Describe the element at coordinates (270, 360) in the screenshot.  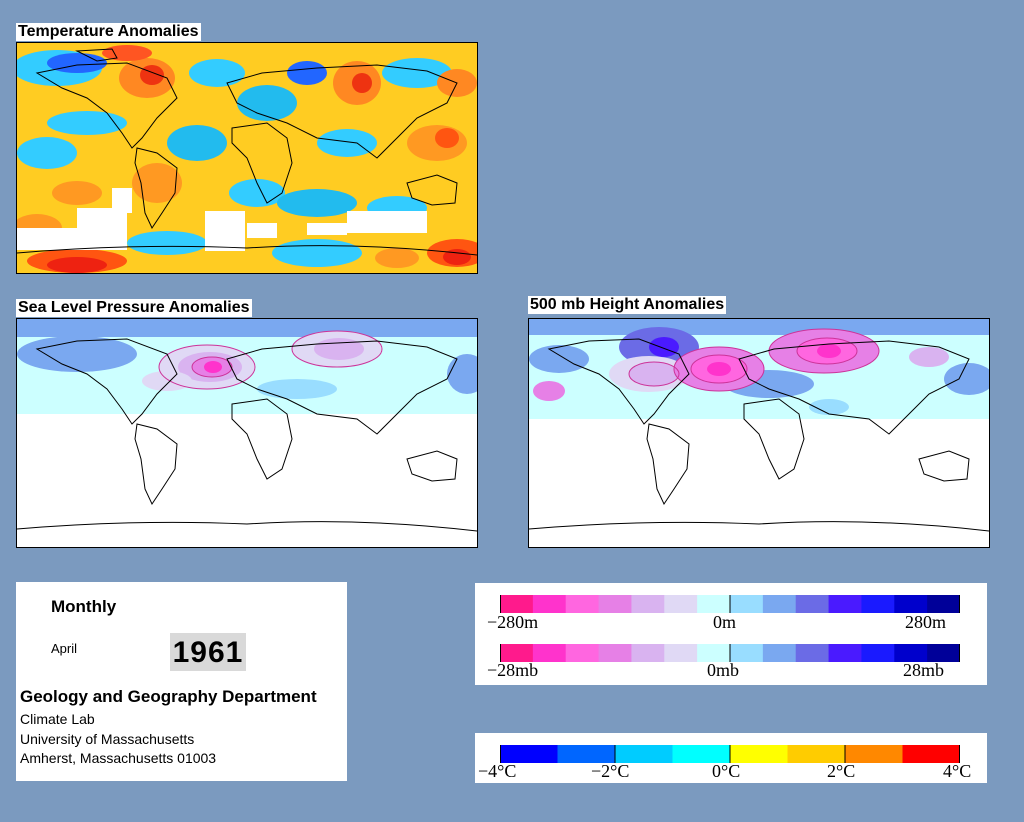
I see `pressure-contours` at that location.